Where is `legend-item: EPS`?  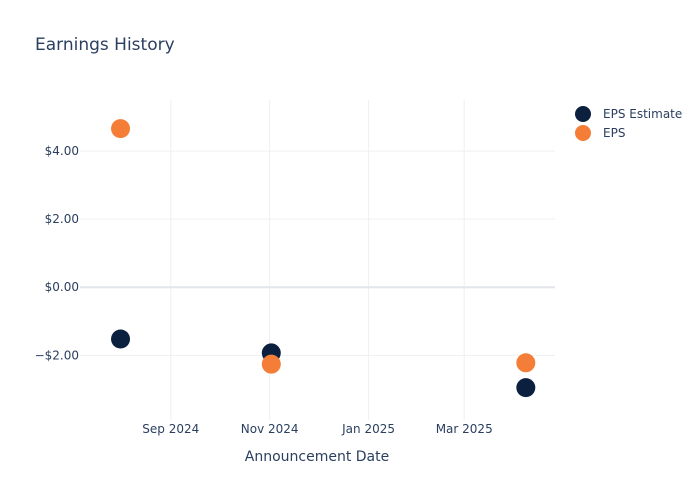 legend-item: EPS is located at coordinates (600, 133).